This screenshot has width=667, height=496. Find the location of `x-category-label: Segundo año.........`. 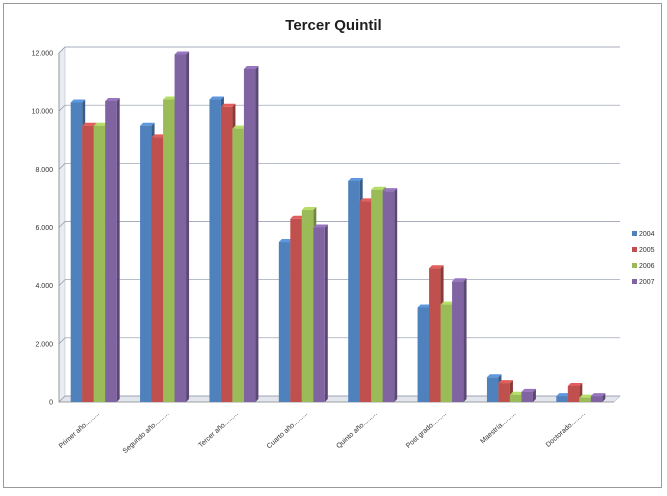

x-category-label: Segundo año......... is located at coordinates (146, 432).